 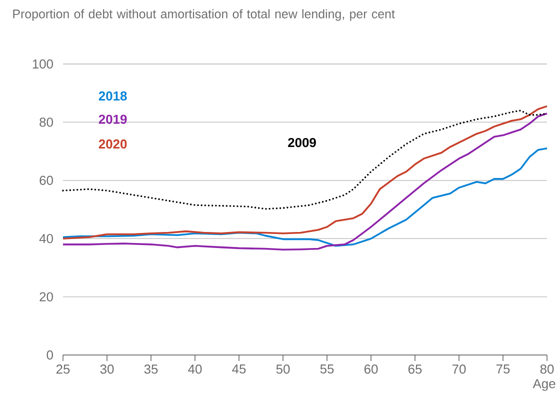 I want to click on x-tick-label: 40, so click(x=195, y=369).